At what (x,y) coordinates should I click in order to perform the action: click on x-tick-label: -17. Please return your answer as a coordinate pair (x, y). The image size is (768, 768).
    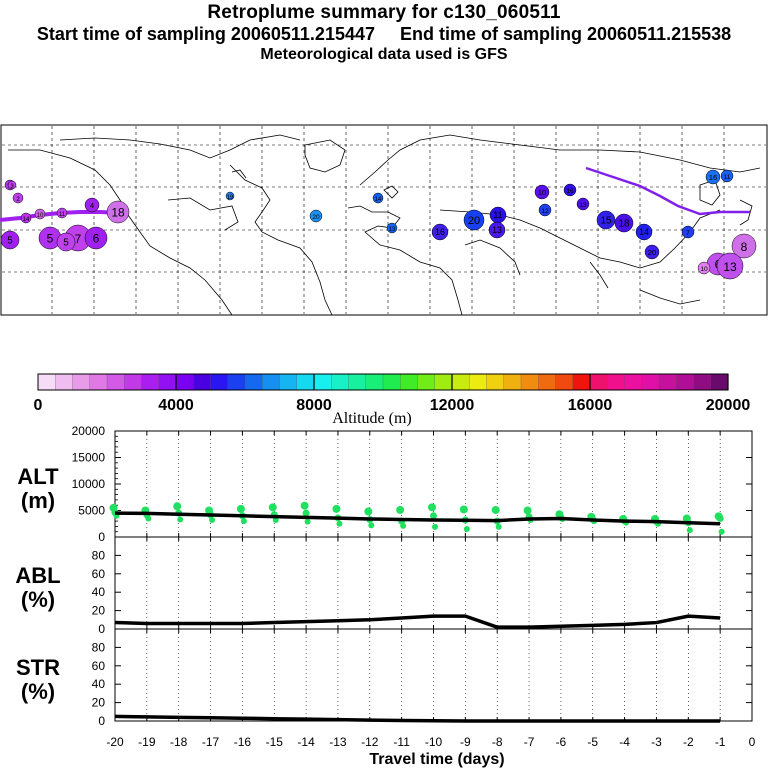
    Looking at the image, I should click on (211, 742).